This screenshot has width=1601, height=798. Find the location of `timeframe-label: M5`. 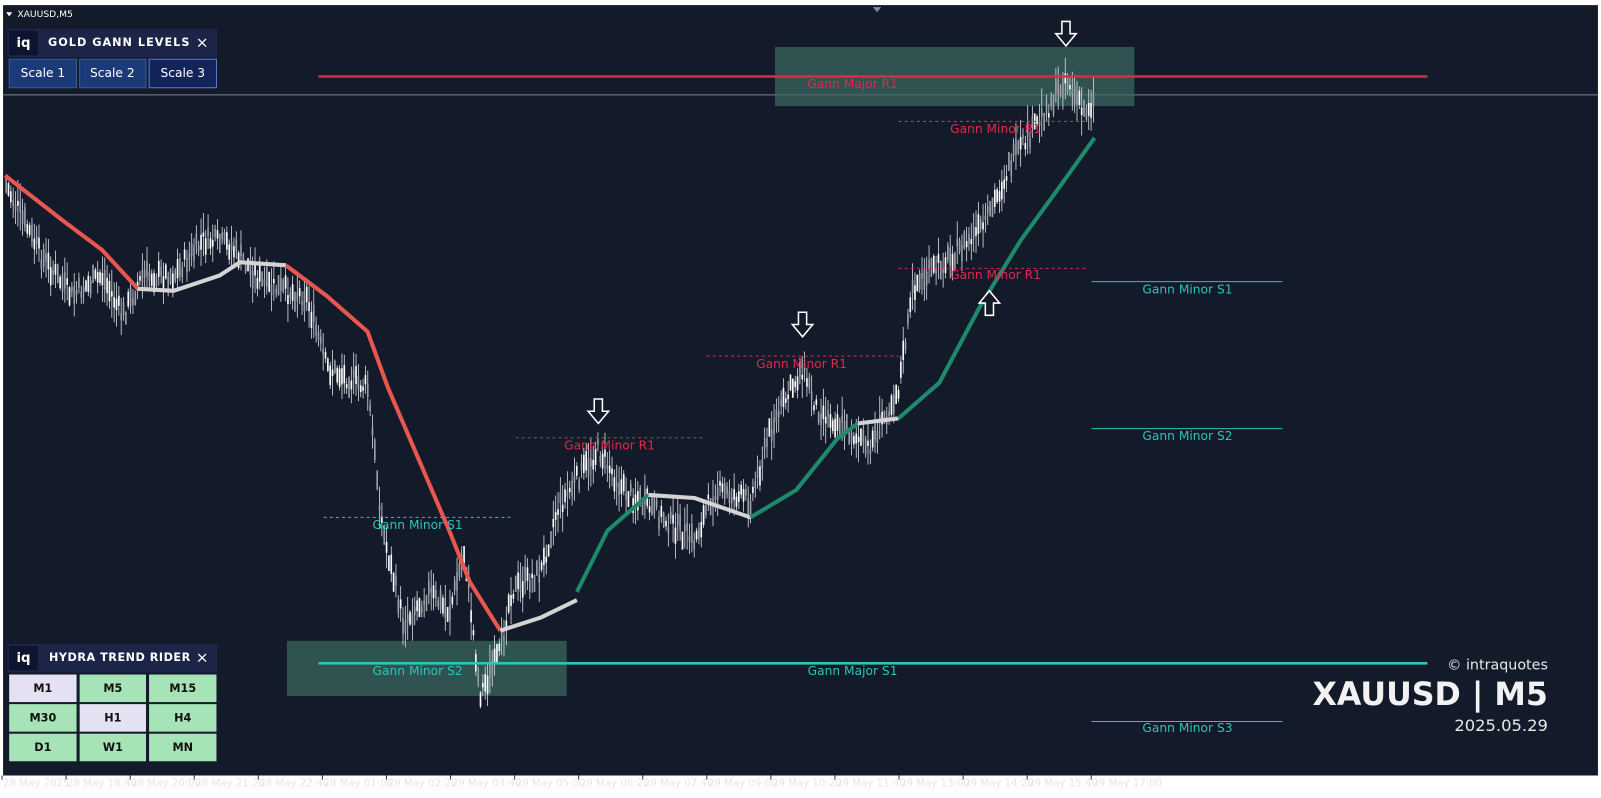

timeframe-label: M5 is located at coordinates (112, 688).